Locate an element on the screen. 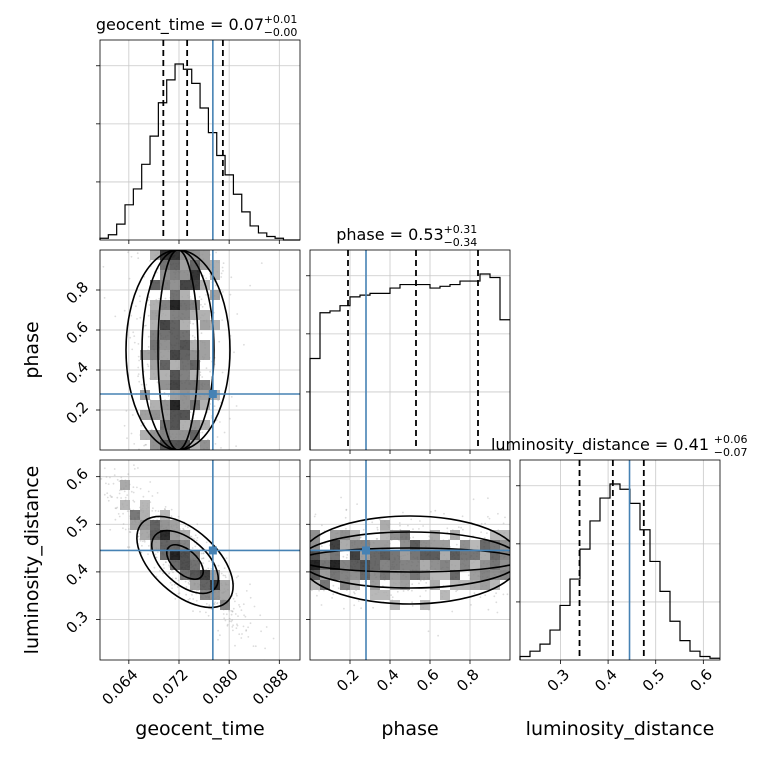  marginal-frame-geocent_time is located at coordinates (200, 140).